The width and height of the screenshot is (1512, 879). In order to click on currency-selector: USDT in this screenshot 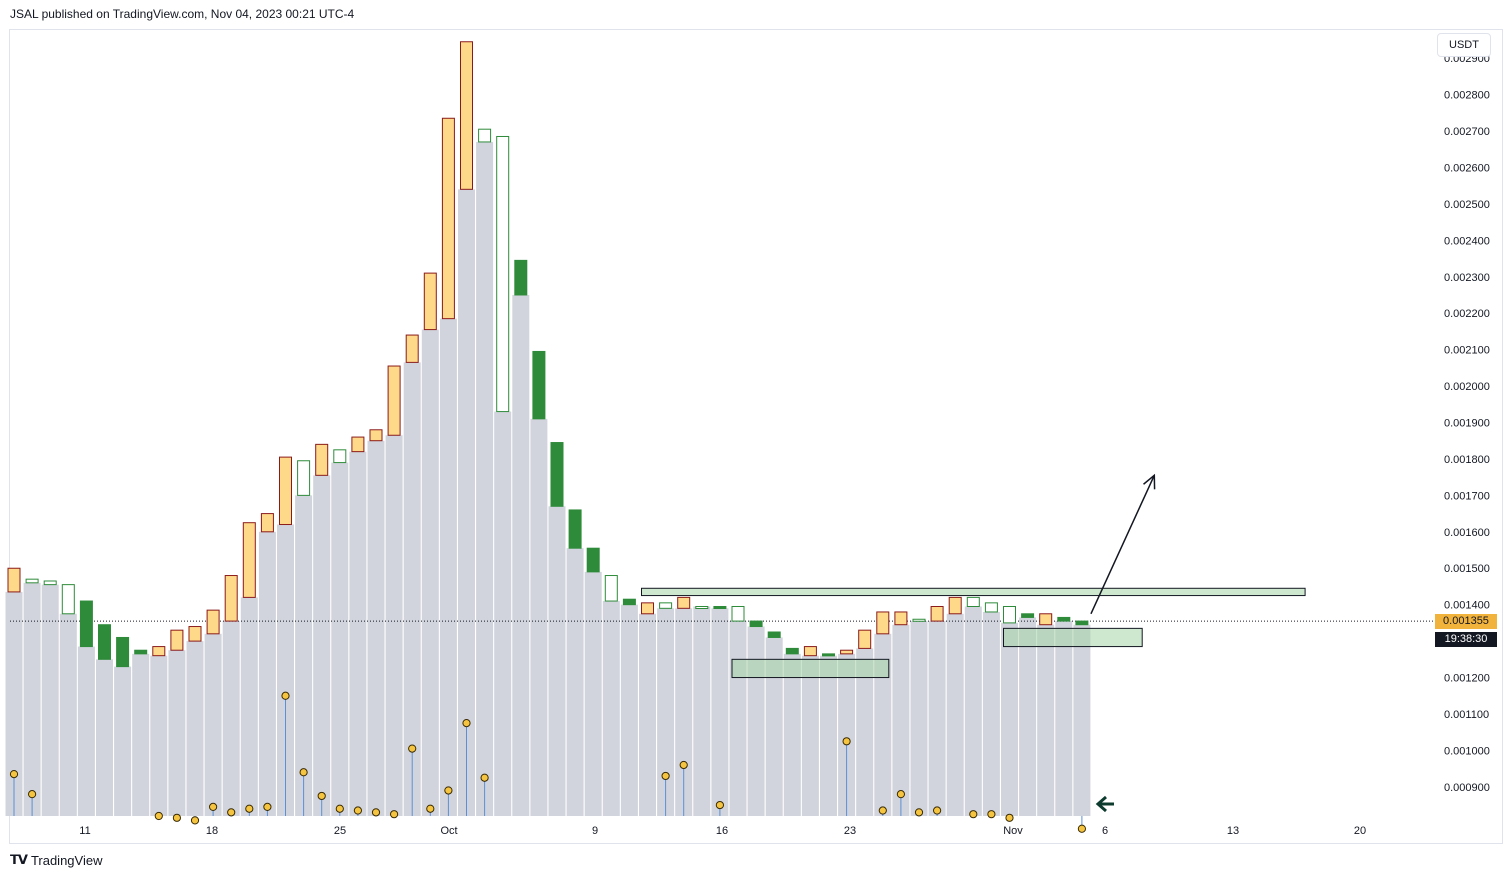, I will do `click(1464, 45)`.